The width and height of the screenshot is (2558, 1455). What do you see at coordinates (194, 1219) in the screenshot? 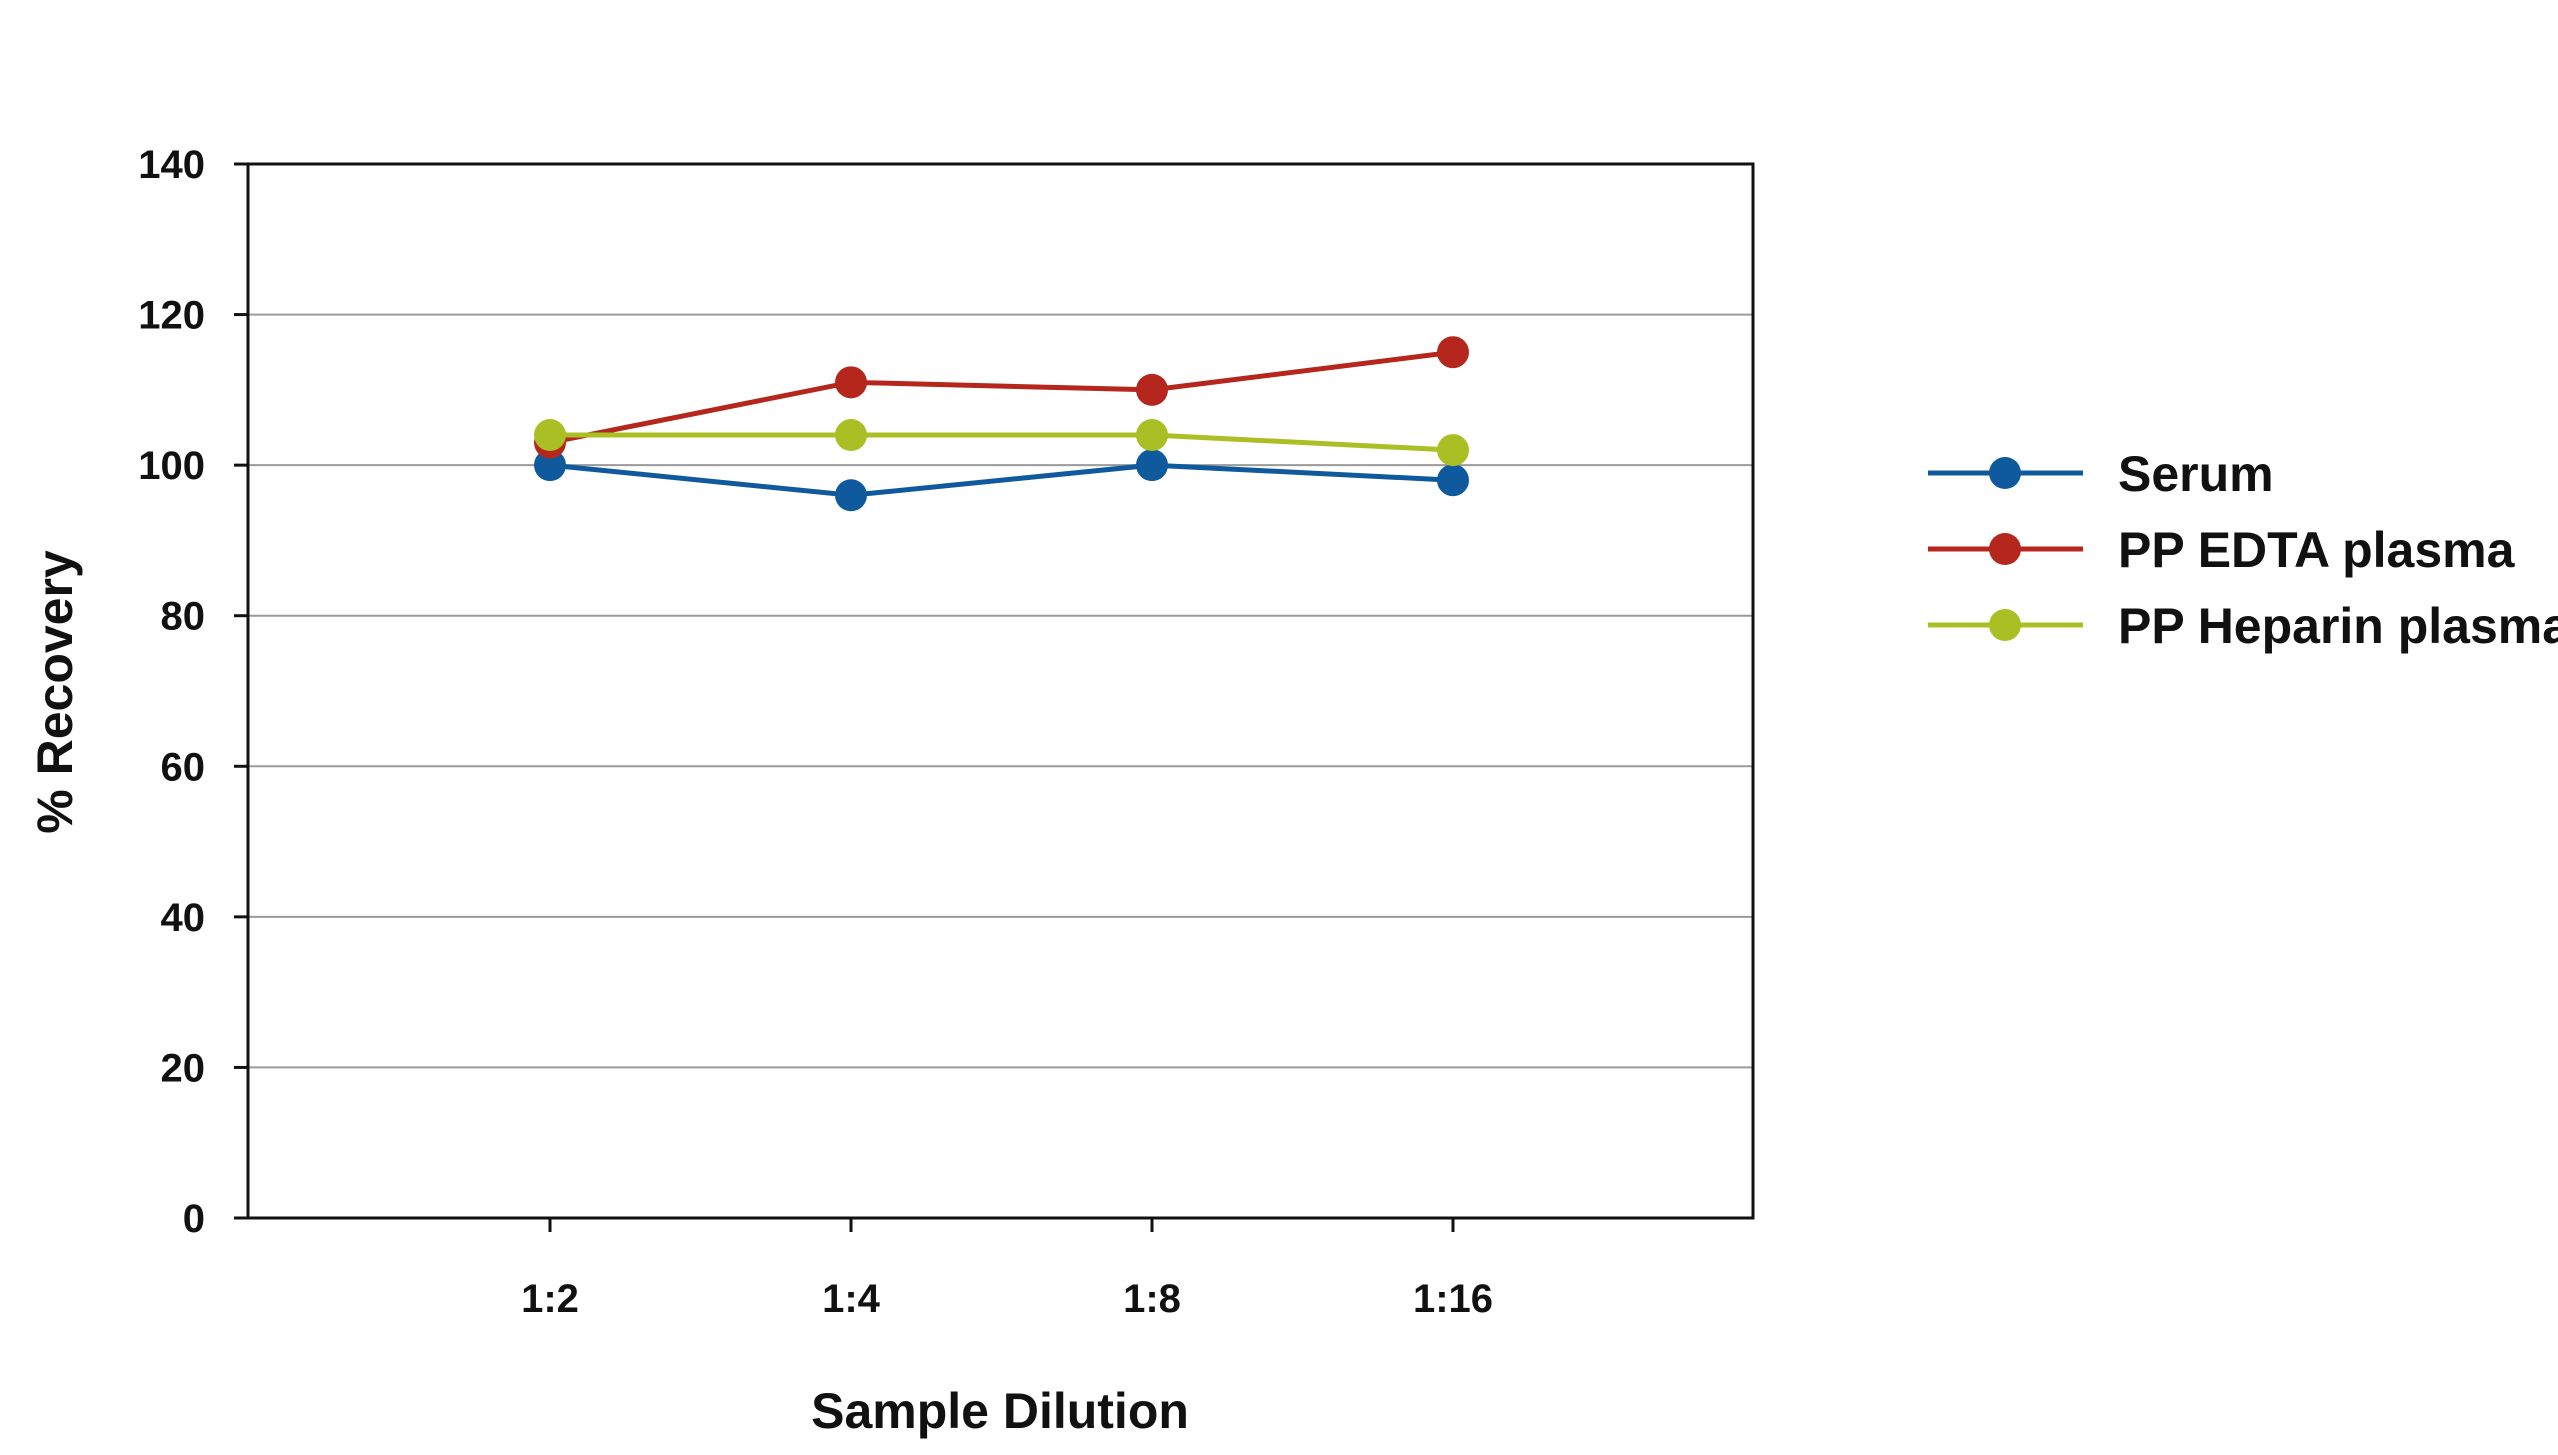
I see `y-tick-label: 0` at bounding box center [194, 1219].